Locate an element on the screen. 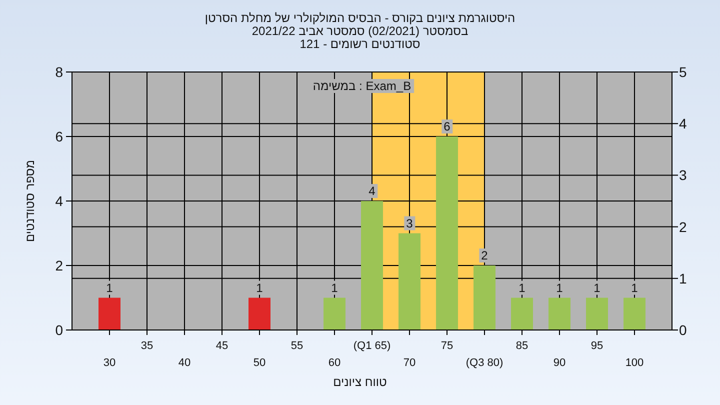 This screenshot has height=405, width=720. data-label: 6 is located at coordinates (447, 127).